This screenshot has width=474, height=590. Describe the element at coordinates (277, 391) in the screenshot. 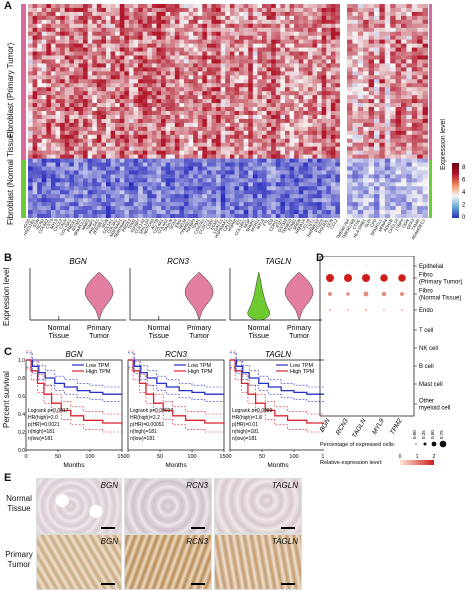

I see `curve-high` at that location.